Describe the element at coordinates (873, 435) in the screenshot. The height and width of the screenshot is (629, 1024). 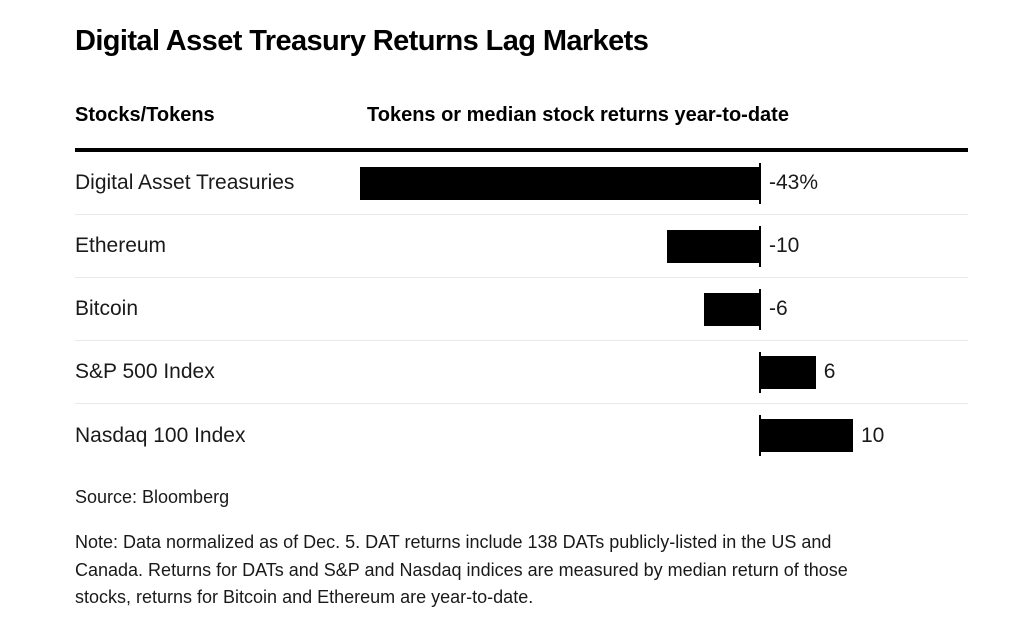
I see `value-label: 10` at that location.